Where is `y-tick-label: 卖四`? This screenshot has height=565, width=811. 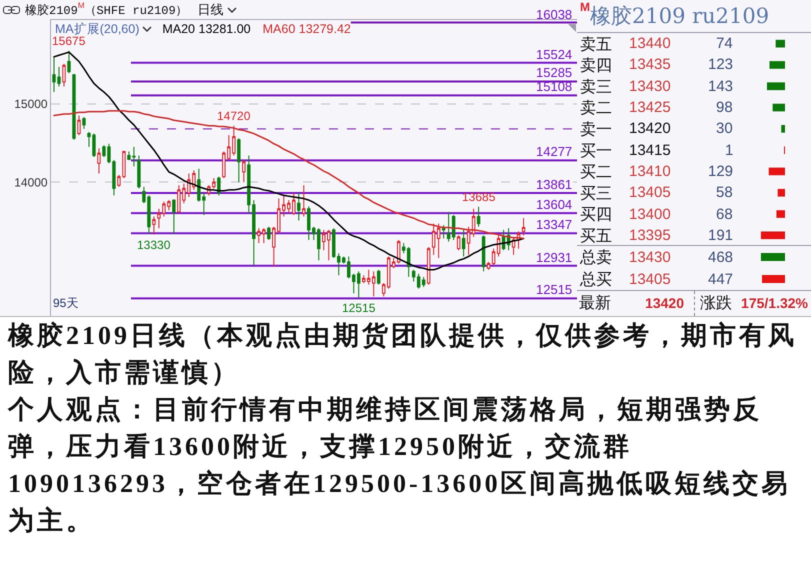
y-tick-label: 卖四 is located at coordinates (596, 65).